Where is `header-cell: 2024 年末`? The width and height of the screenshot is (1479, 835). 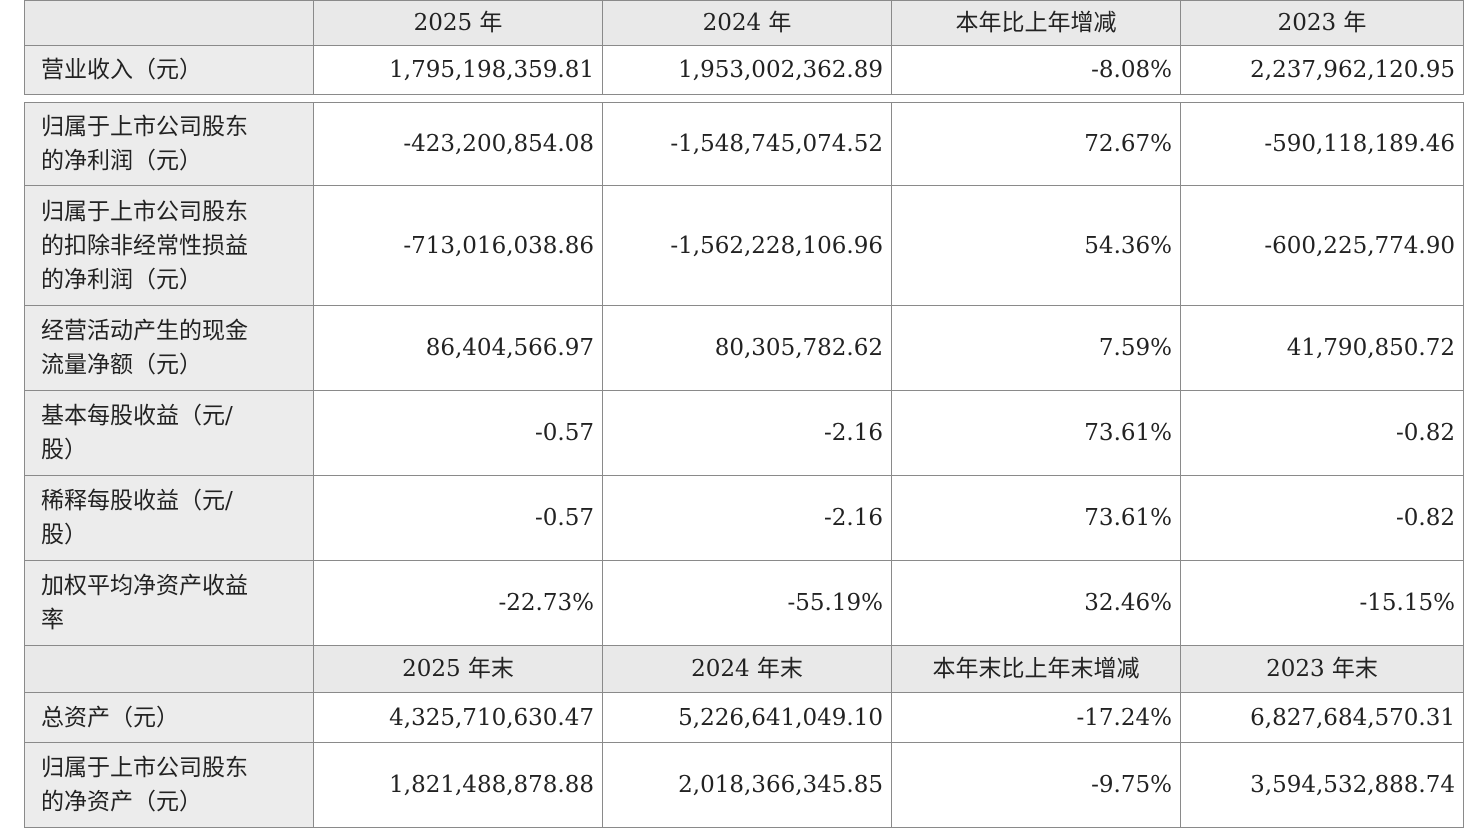 header-cell: 2024 年末 is located at coordinates (747, 669).